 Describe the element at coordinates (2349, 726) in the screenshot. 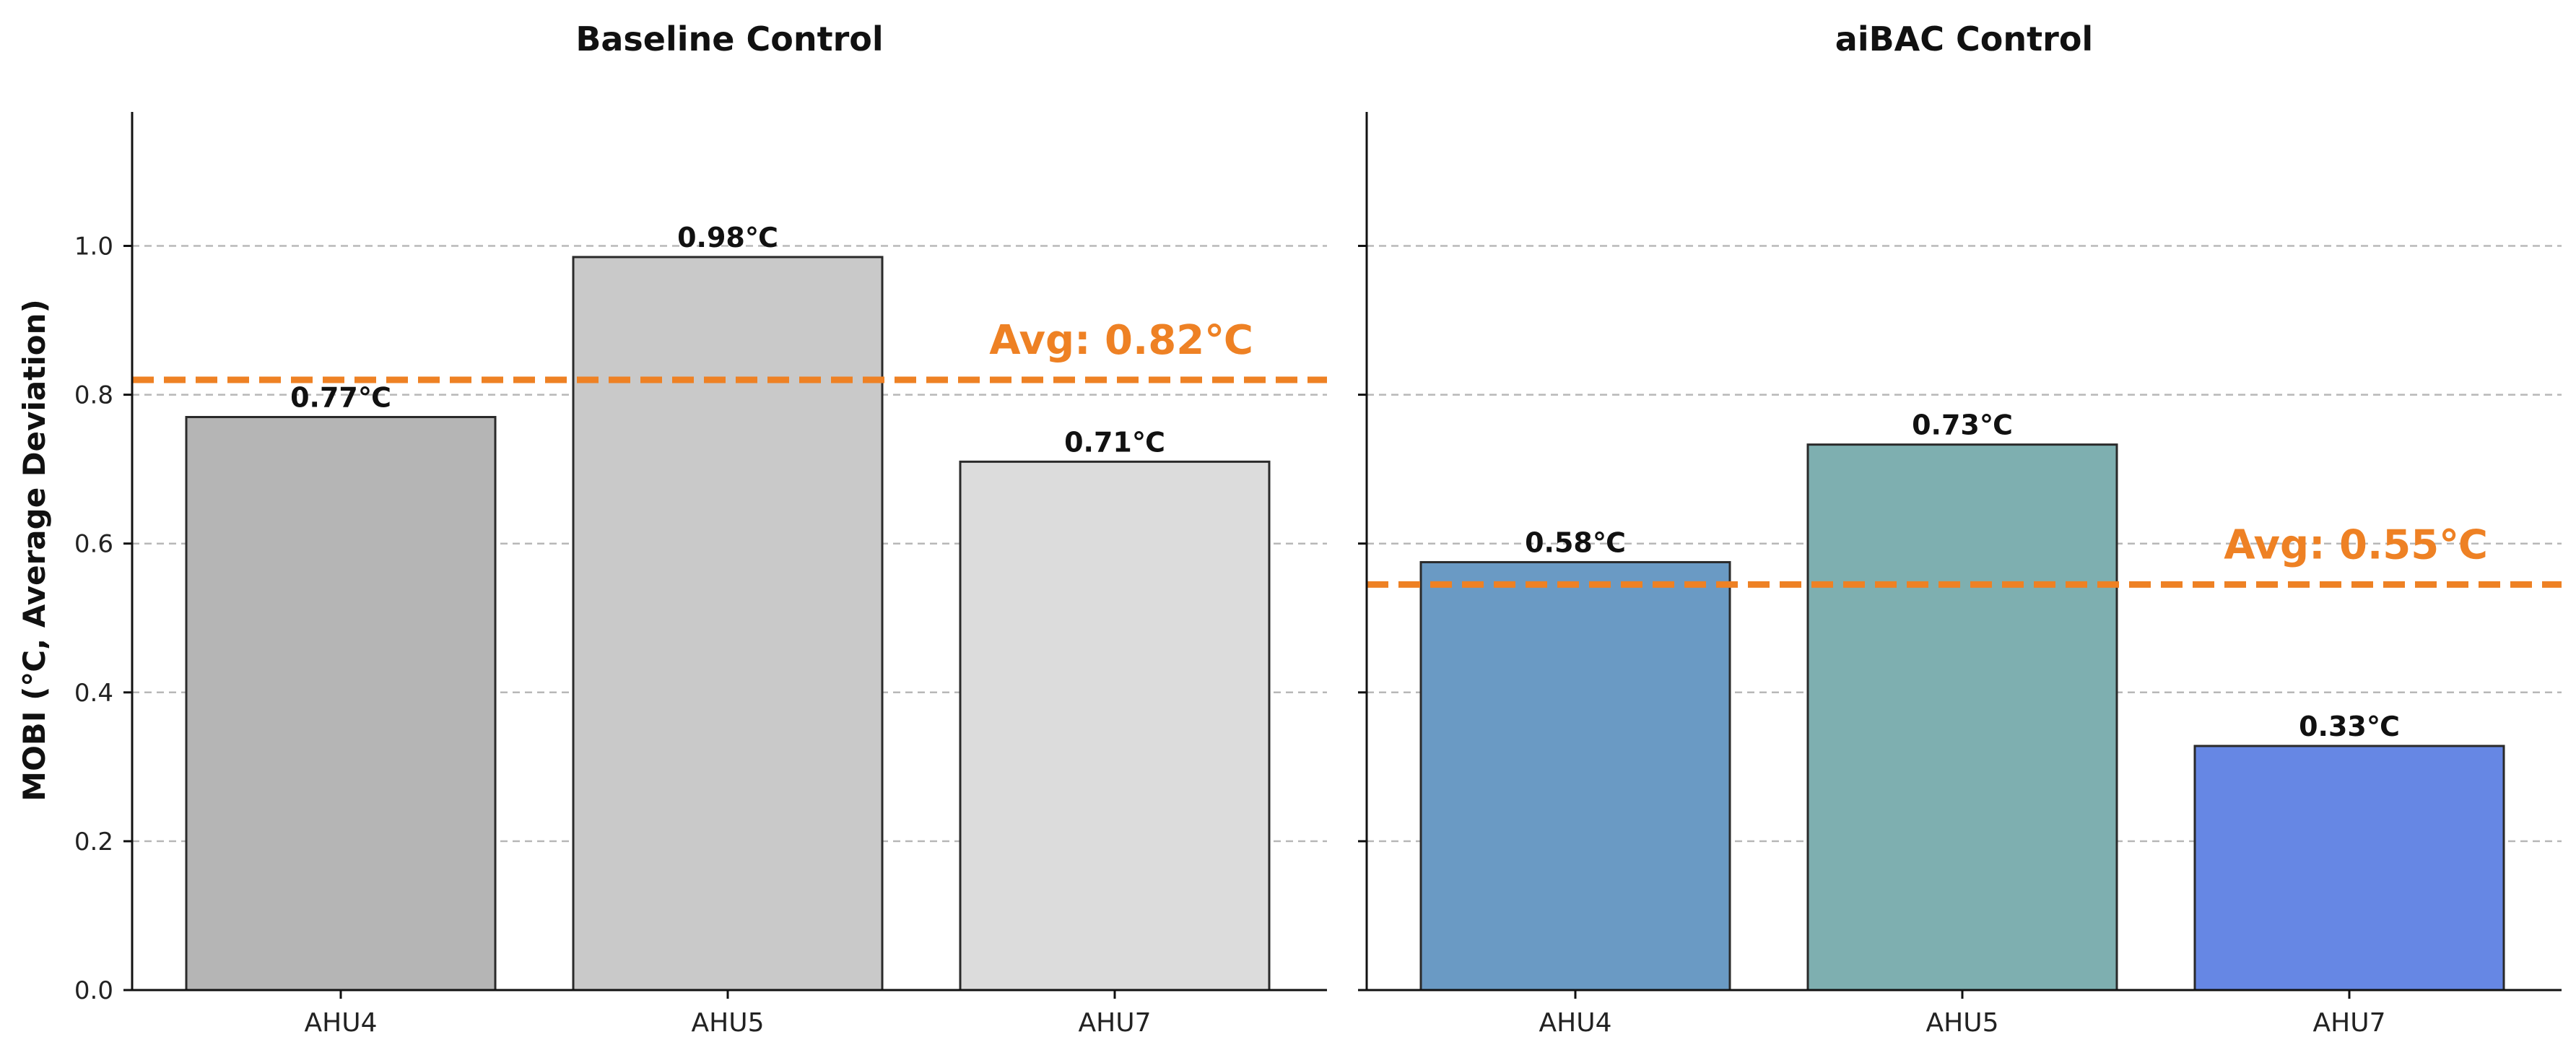

I see `value-label: 0.33℃` at that location.